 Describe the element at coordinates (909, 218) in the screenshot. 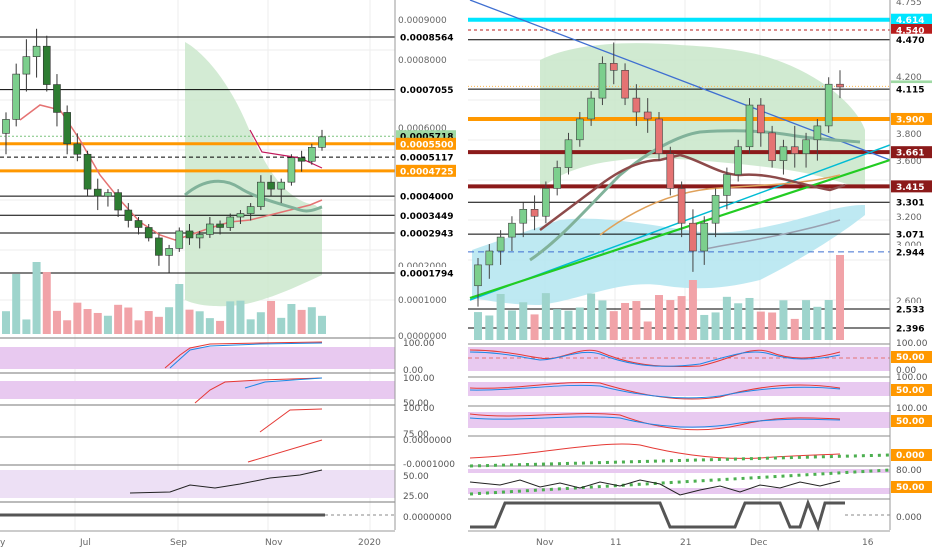

I see `price-tick-label: 3.200` at that location.